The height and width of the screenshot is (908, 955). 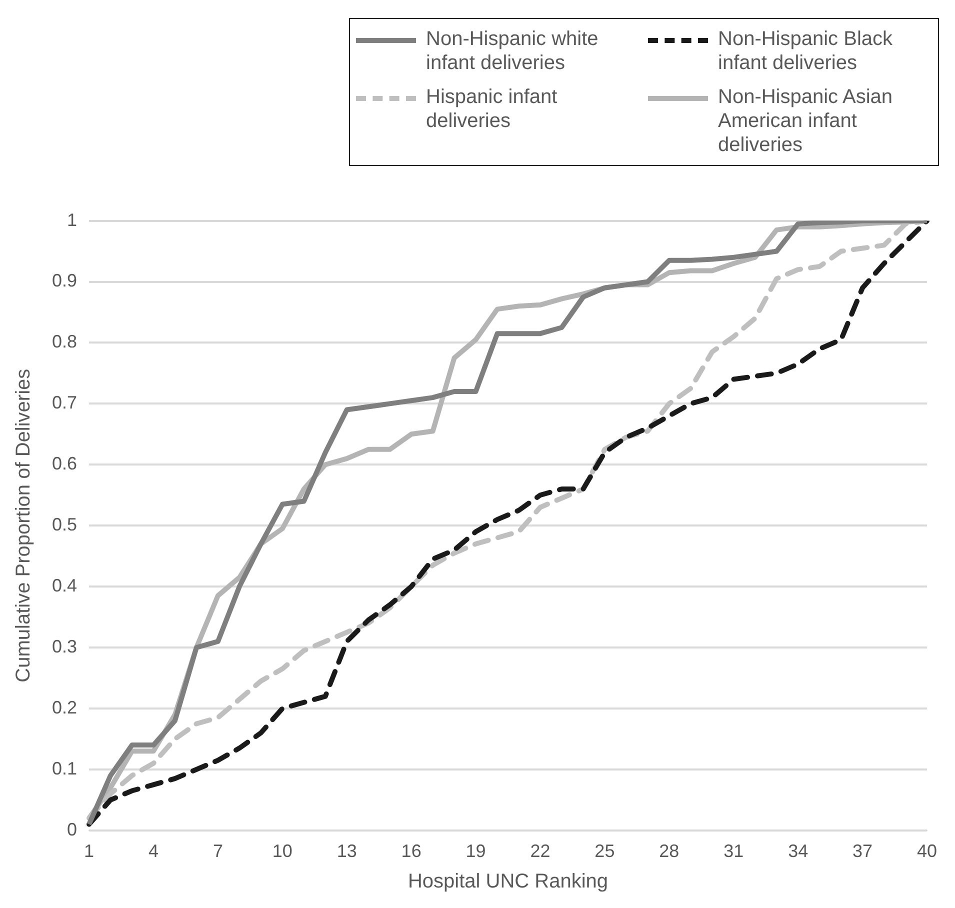 I want to click on x-tick-label: 34, so click(x=798, y=851).